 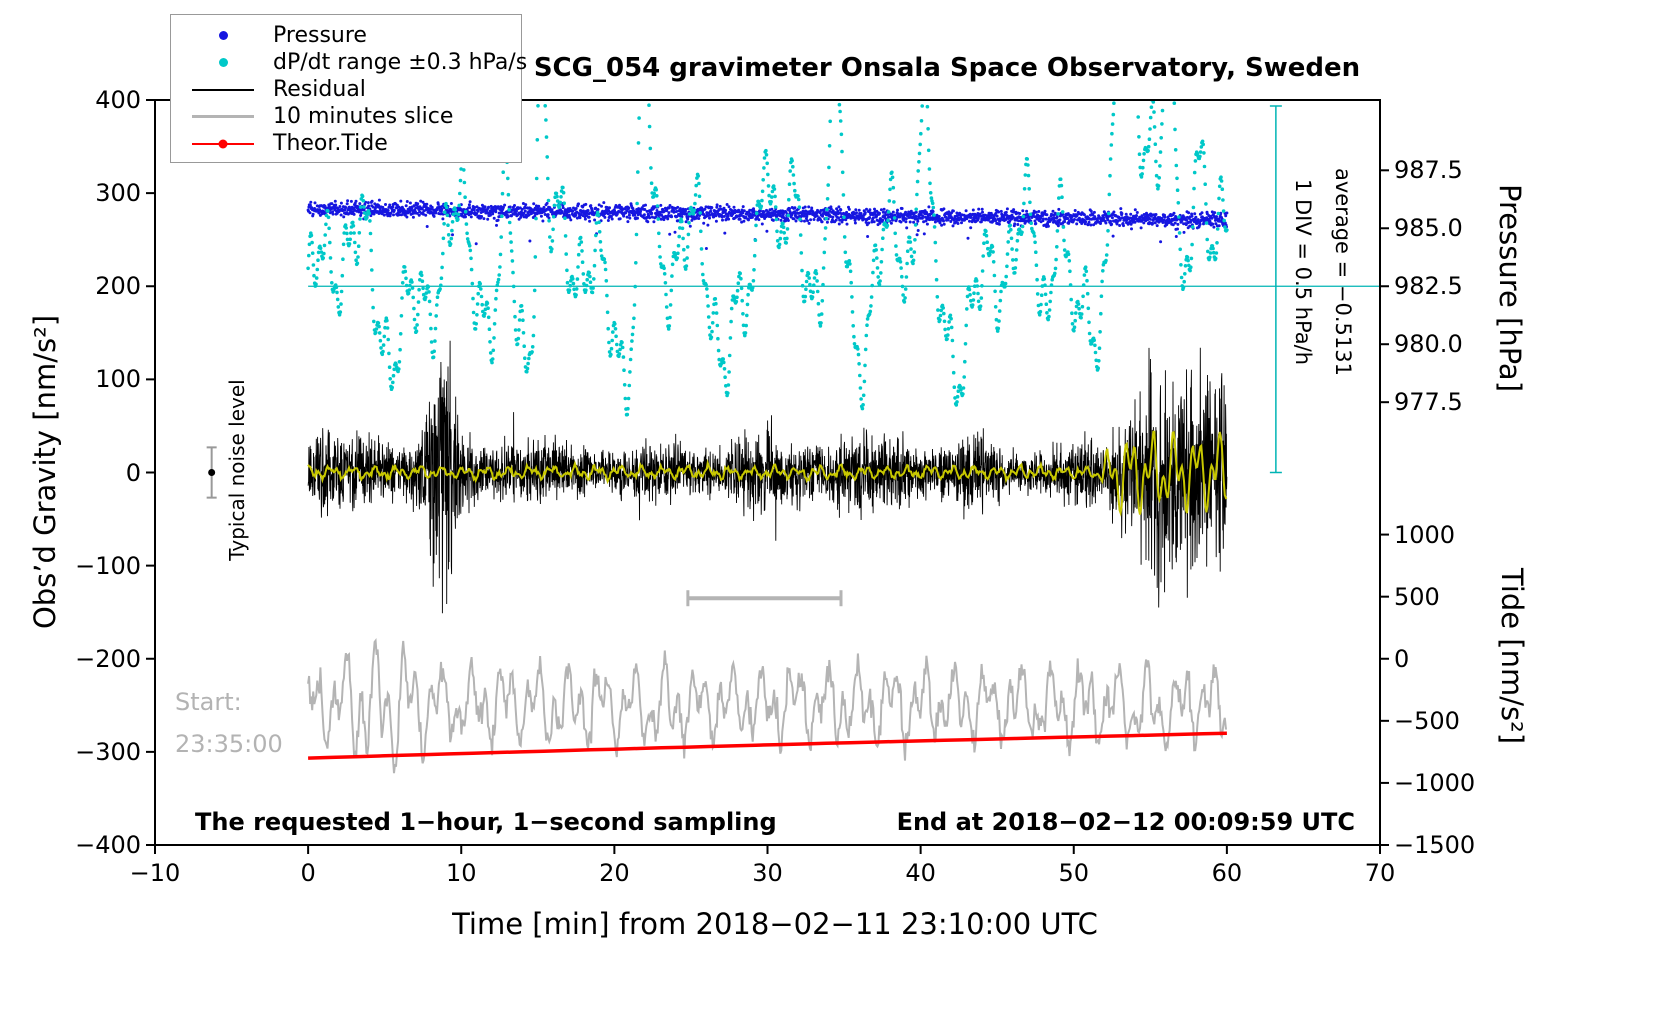 I want to click on pressure-tick-label: 977.5, so click(x=1428, y=402).